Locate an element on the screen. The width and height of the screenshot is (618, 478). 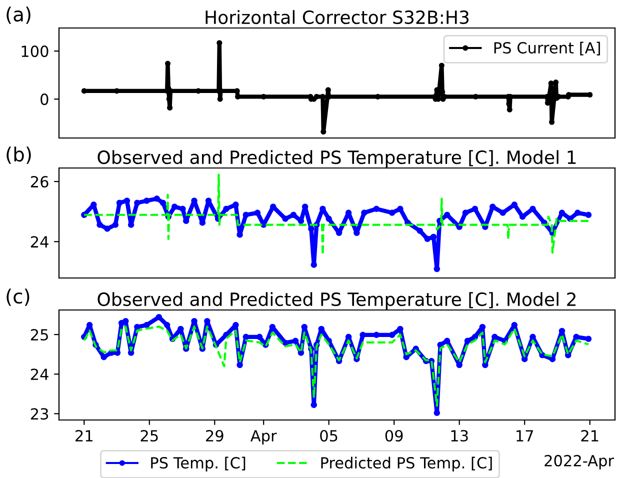
y-tick-label: 100 is located at coordinates (35, 52).